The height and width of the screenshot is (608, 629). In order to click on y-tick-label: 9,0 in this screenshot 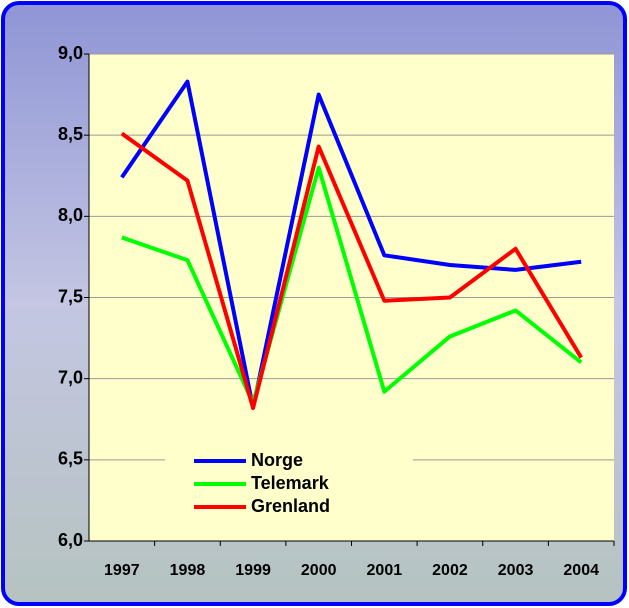, I will do `click(70, 53)`.